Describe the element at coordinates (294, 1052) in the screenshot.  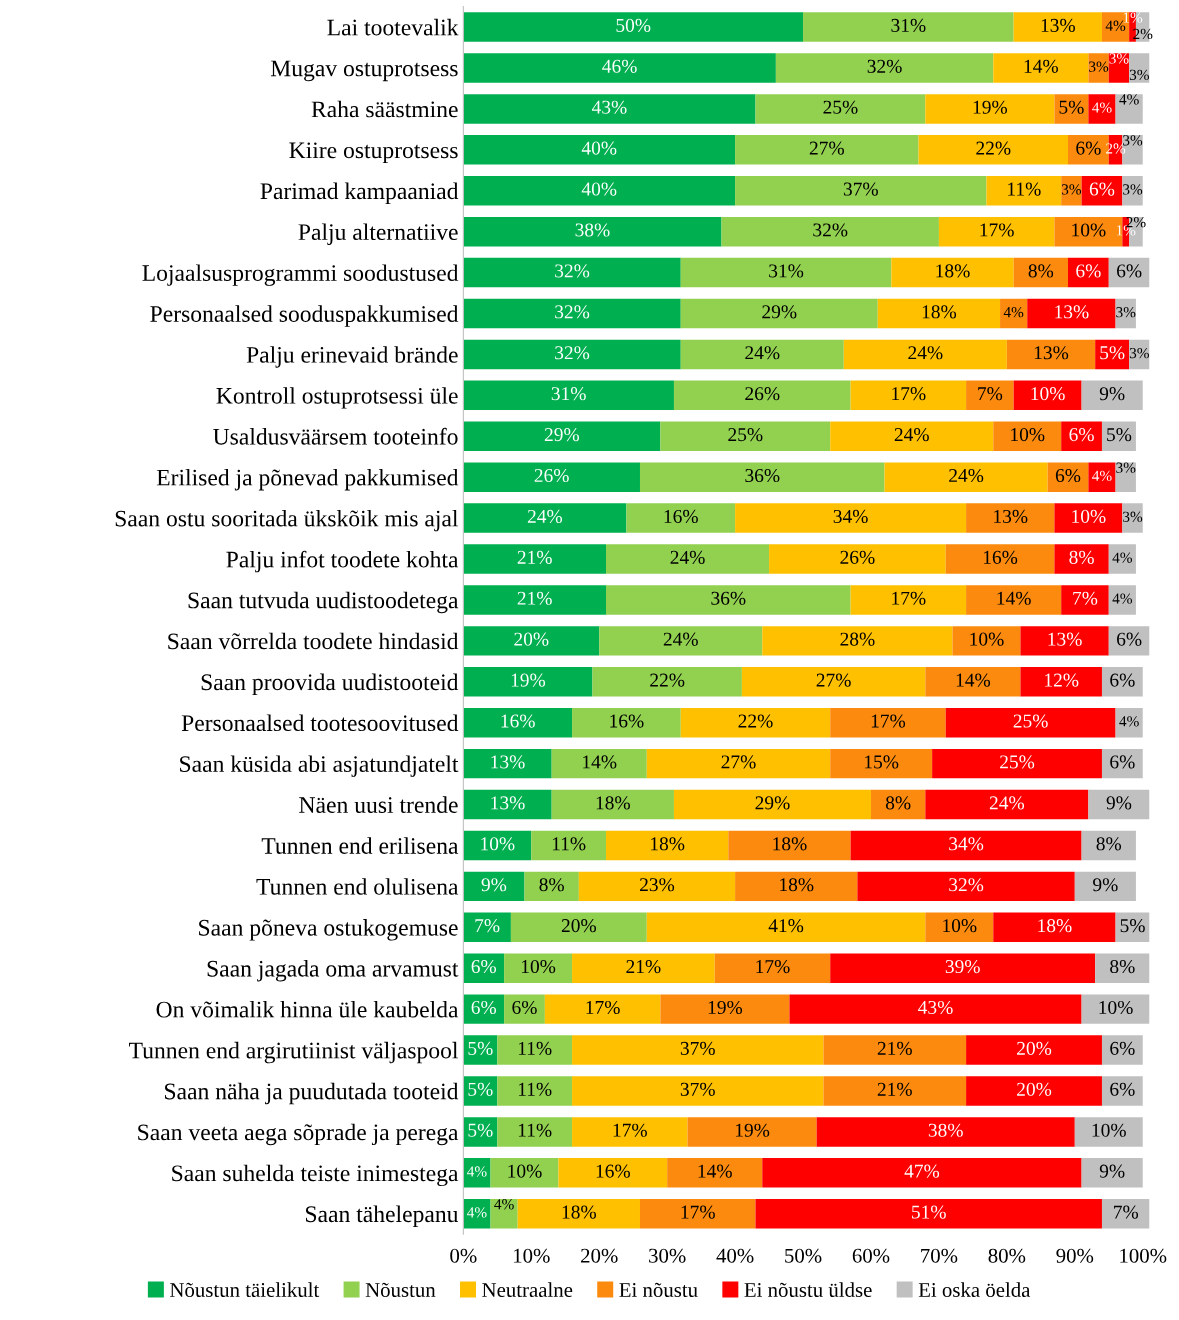
I see `y-tick-label: Tunnen end argirutiinist väljaspool` at that location.